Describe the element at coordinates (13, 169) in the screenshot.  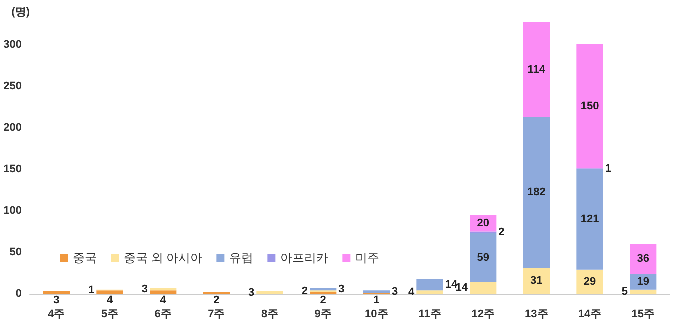
I see `y-tick-label: 150` at that location.